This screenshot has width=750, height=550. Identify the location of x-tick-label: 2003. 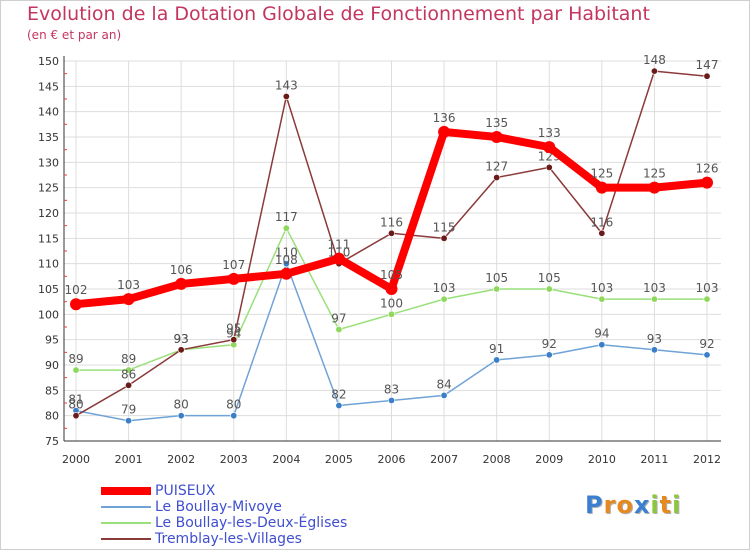
(234, 459).